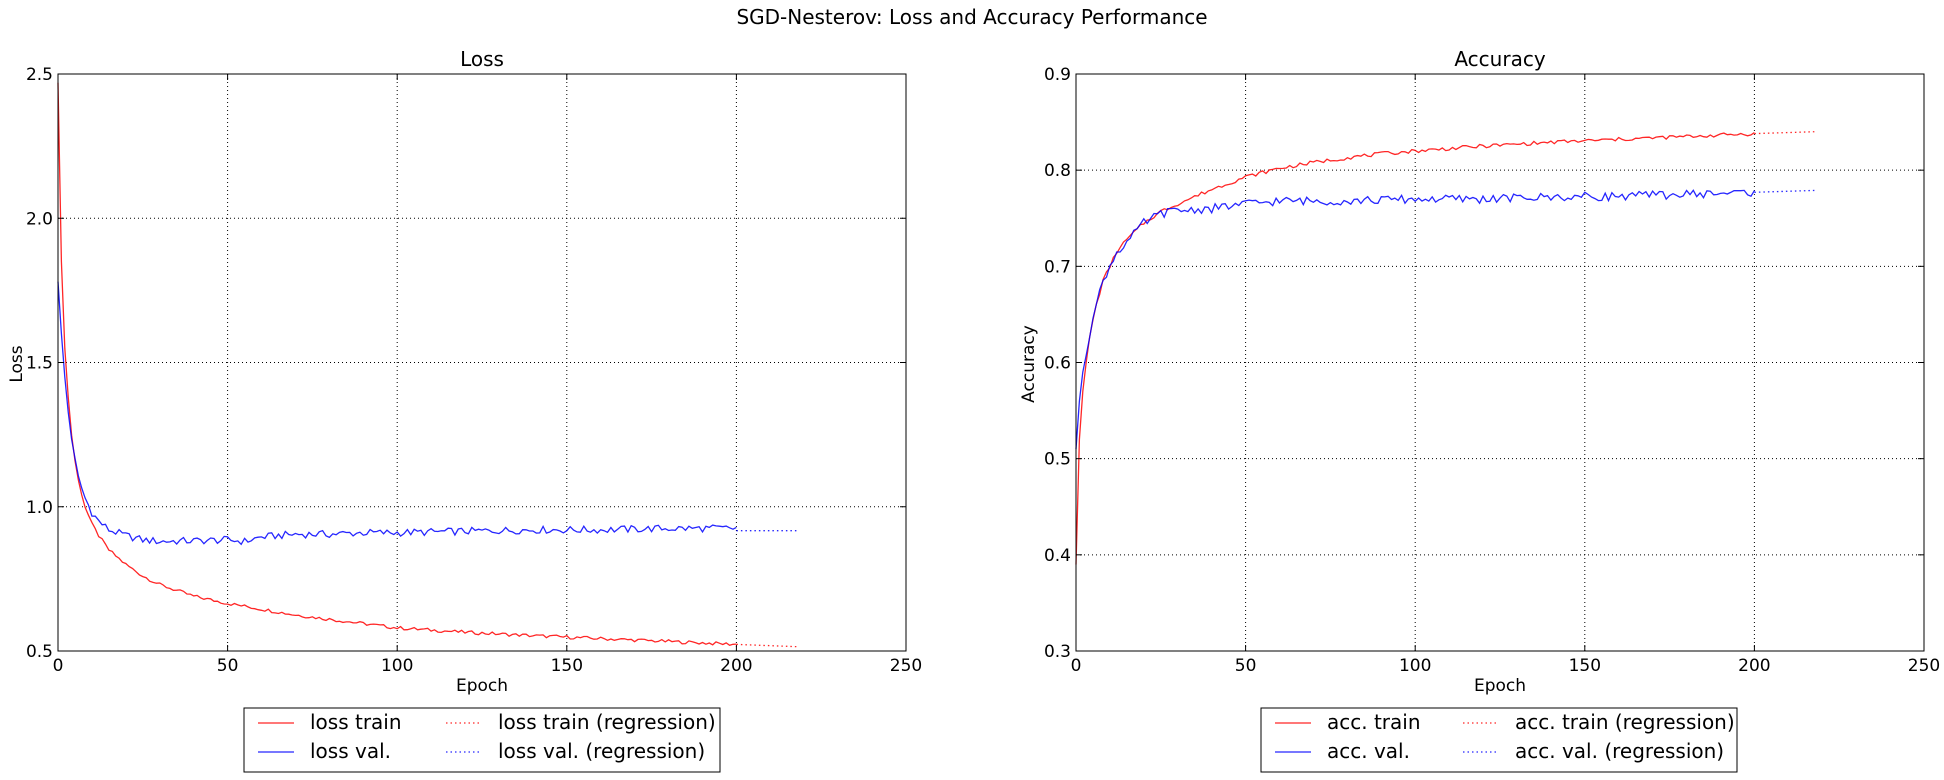 This screenshot has width=1944, height=780. I want to click on loss-series-loss-val, so click(397, 413).